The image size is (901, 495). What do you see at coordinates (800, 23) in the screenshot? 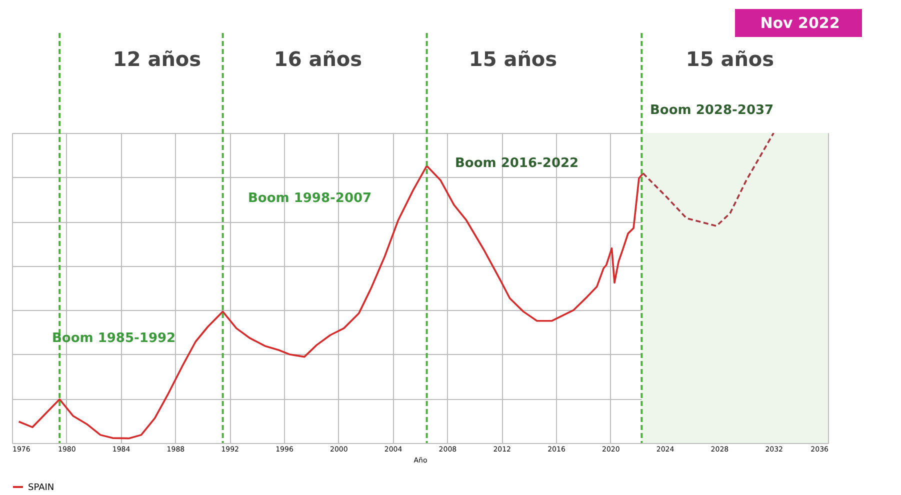
I see `text: Nov 2022` at bounding box center [800, 23].